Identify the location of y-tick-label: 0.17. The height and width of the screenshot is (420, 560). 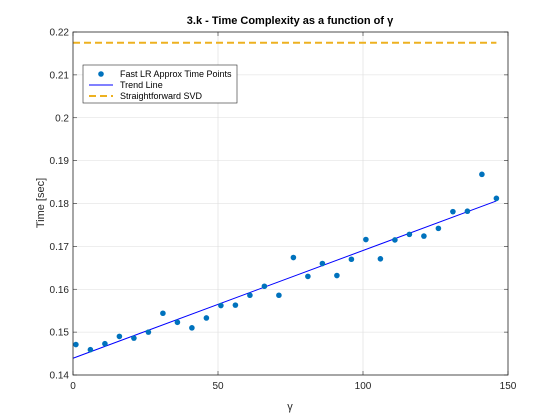
(60, 247).